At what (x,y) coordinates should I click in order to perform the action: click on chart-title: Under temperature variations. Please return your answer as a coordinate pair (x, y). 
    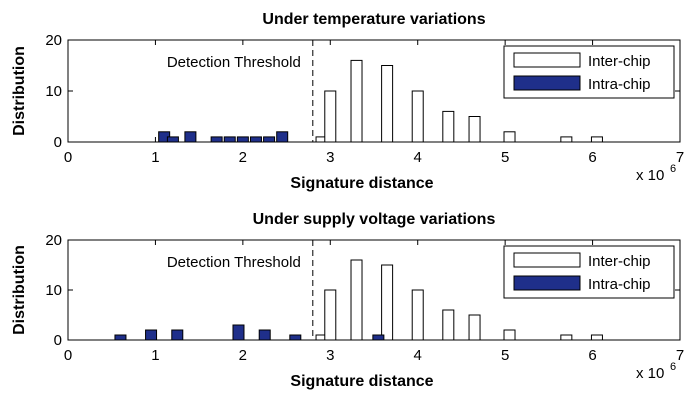
    Looking at the image, I should click on (373, 19).